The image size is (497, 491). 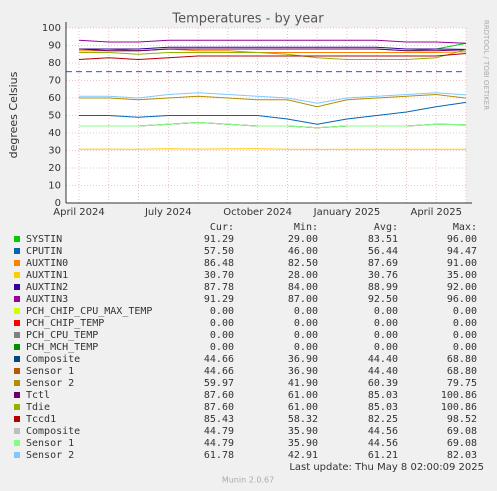 What do you see at coordinates (303, 299) in the screenshot?
I see `legend-value: 87.00` at bounding box center [303, 299].